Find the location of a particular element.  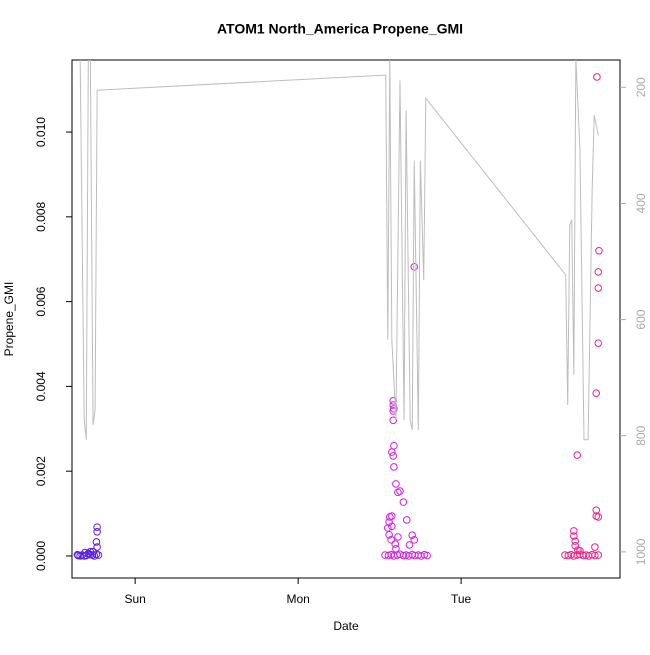

chart-title: ATOM1 North_America Propene_GMI is located at coordinates (340, 29).